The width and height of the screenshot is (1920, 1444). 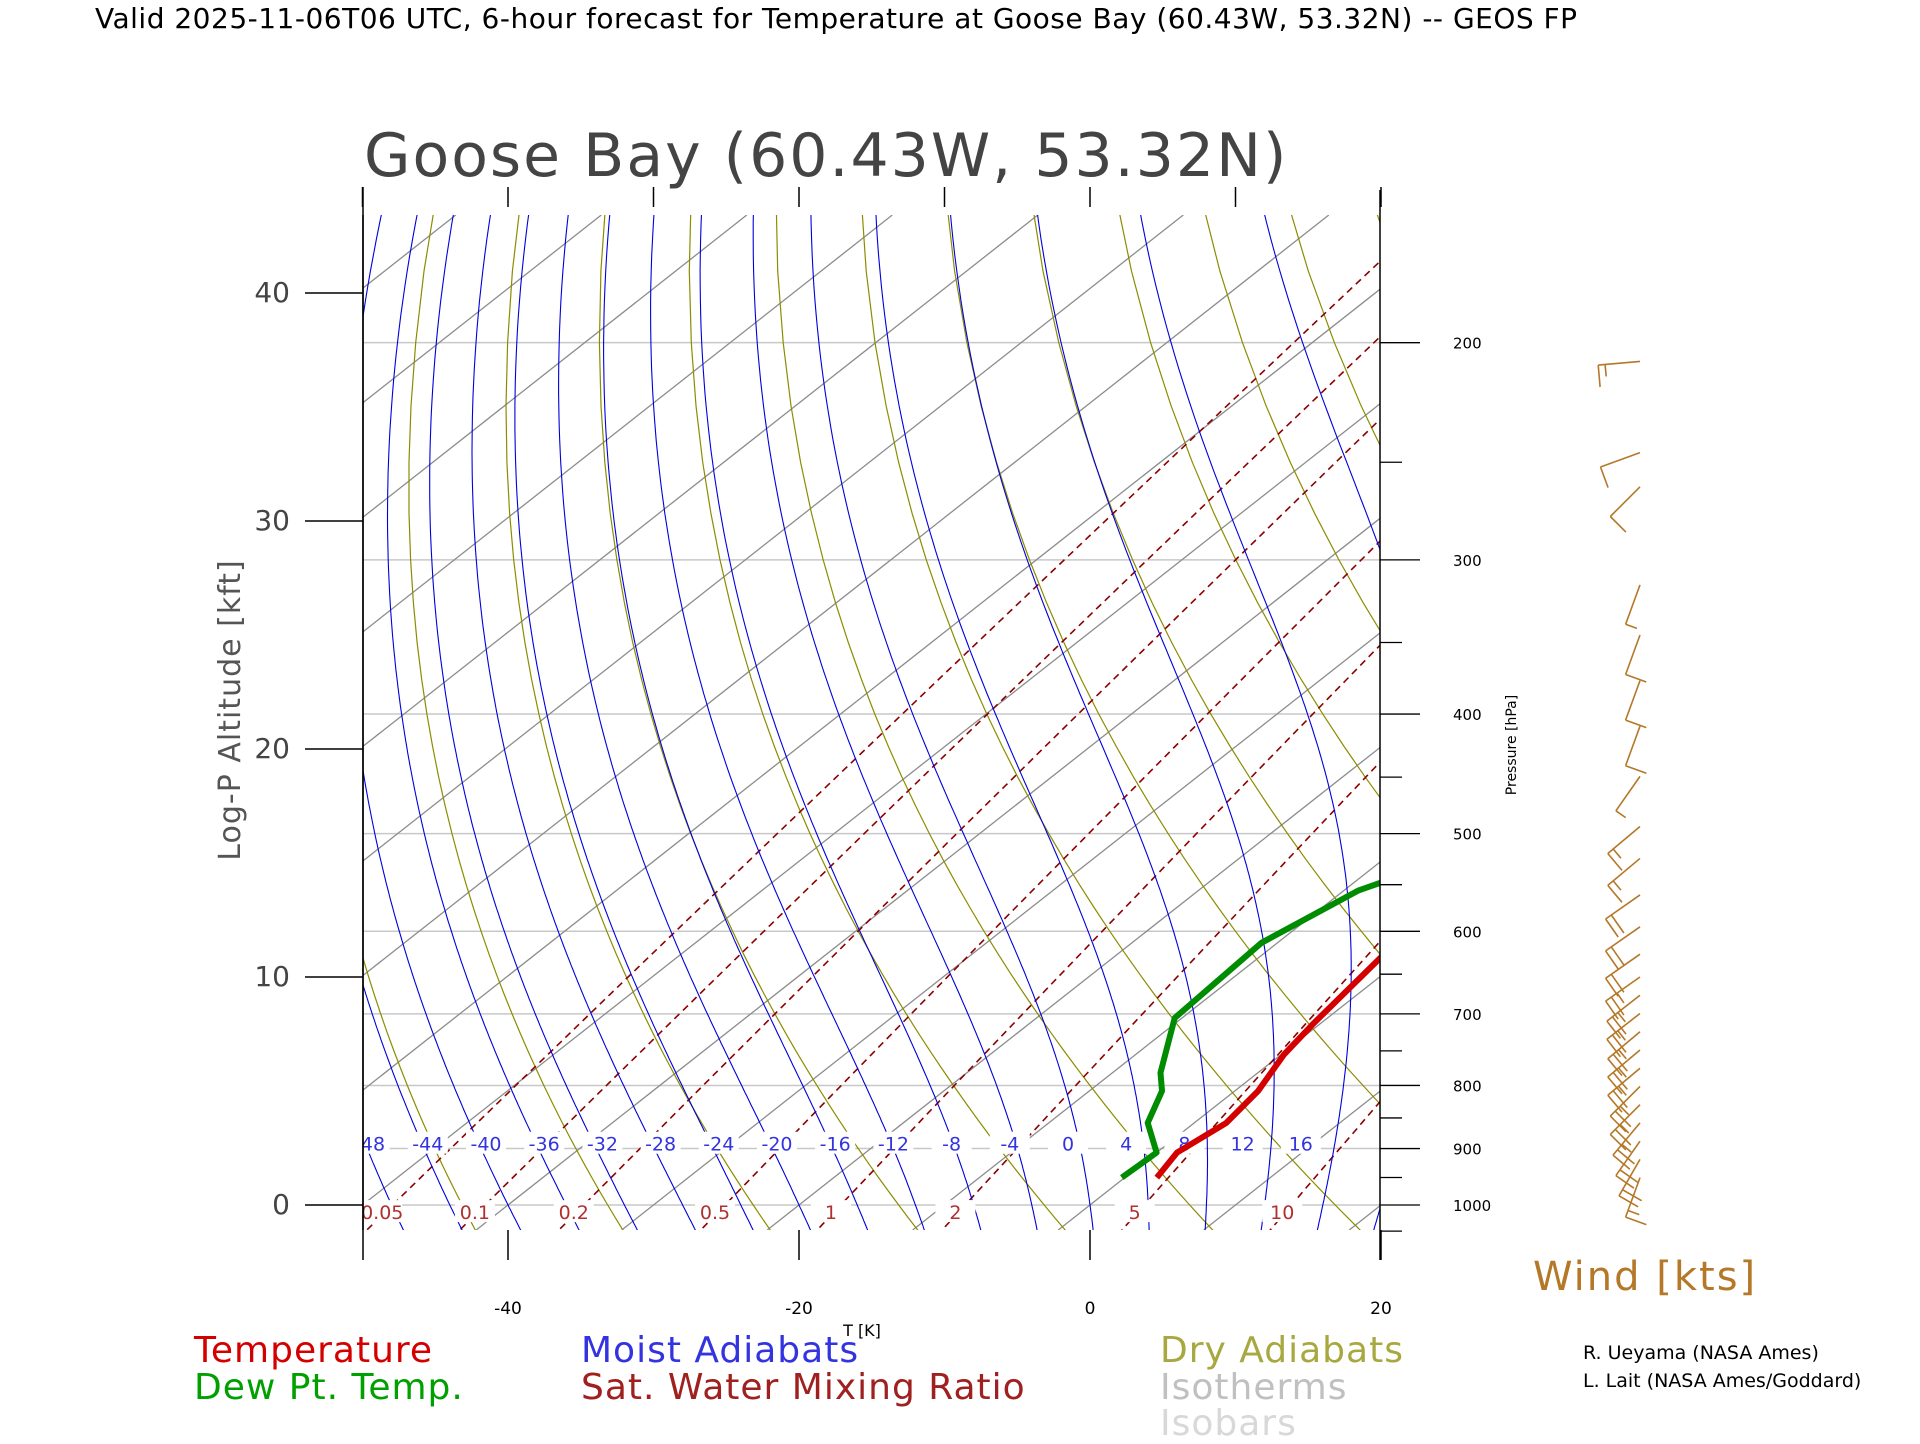 I want to click on moist-adiabat-value-label: -40, so click(x=485, y=1145).